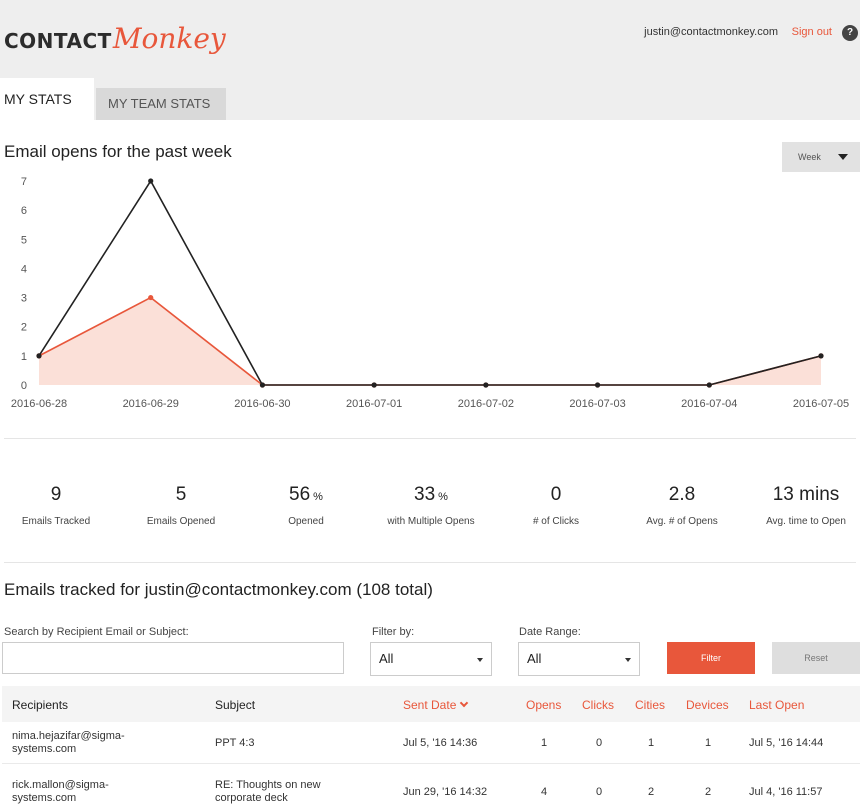 This screenshot has width=860, height=812. Describe the element at coordinates (544, 792) in the screenshot. I see `table-row-opens: 4` at that location.